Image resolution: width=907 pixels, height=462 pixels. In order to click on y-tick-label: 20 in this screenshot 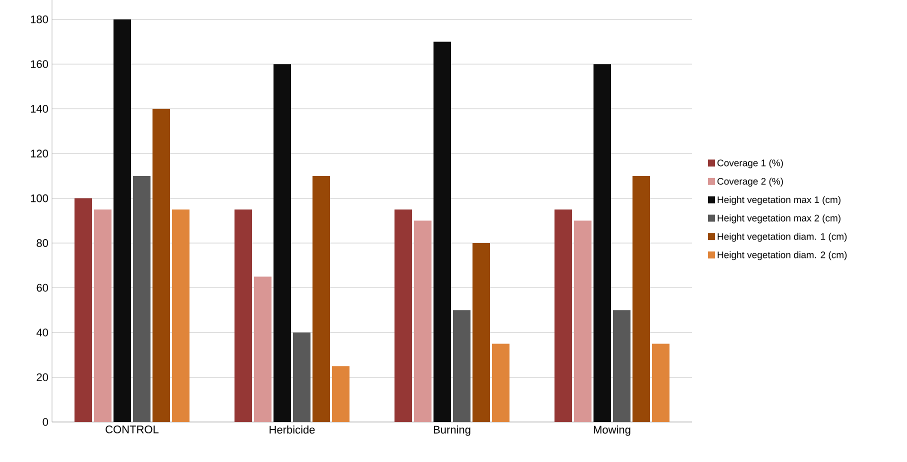, I will do `click(42, 377)`.